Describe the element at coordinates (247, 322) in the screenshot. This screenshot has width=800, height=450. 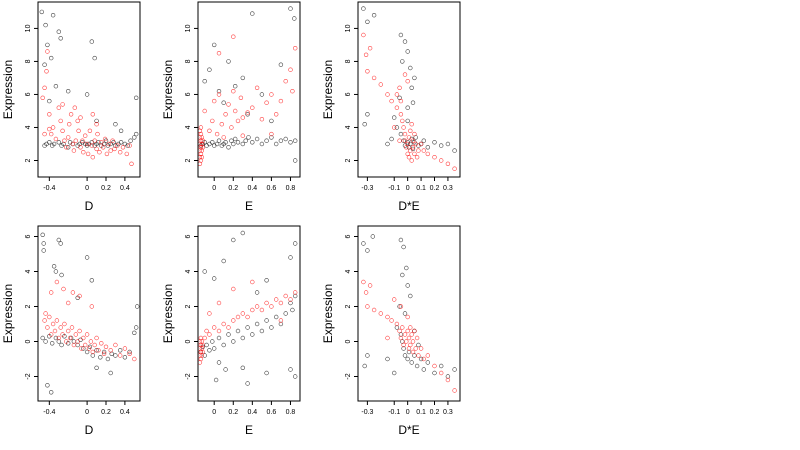
I see `series-red` at that location.